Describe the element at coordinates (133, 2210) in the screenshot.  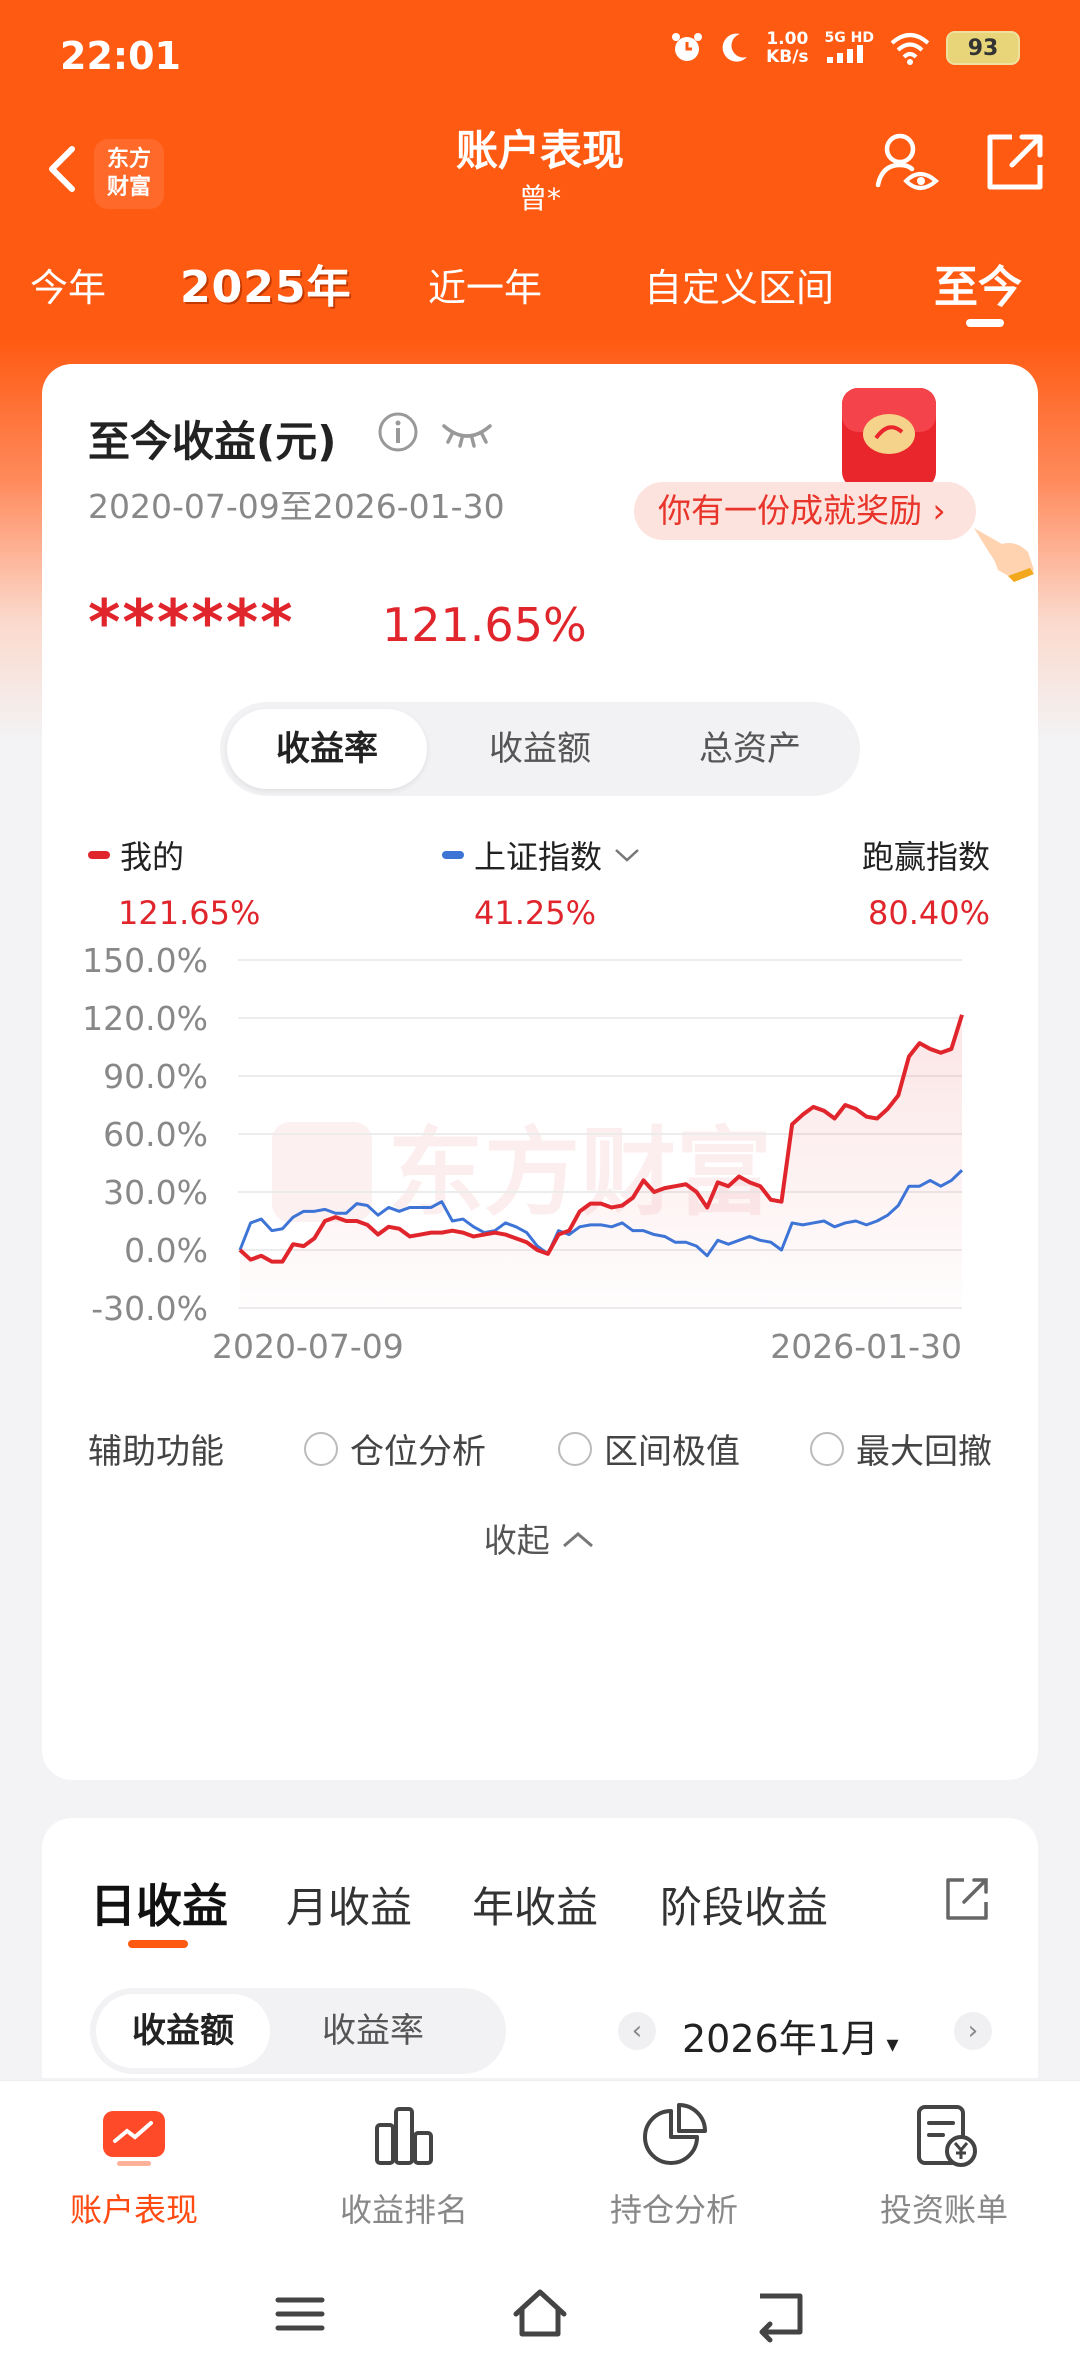
I see `nav-label: 账户表现` at that location.